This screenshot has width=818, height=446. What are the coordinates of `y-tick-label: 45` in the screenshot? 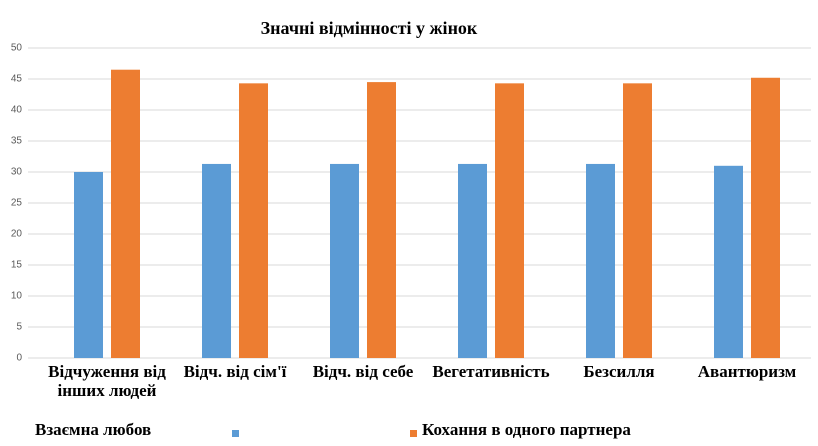 It's located at (17, 79).